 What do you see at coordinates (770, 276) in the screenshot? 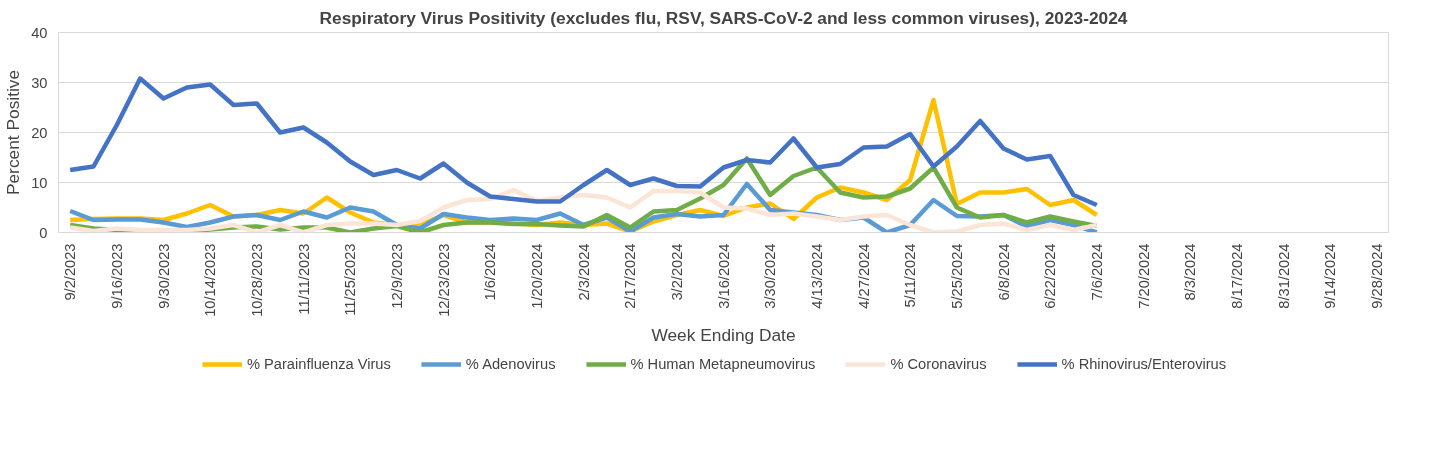
I see `x-tick-label: 3/30/2024` at bounding box center [770, 276].